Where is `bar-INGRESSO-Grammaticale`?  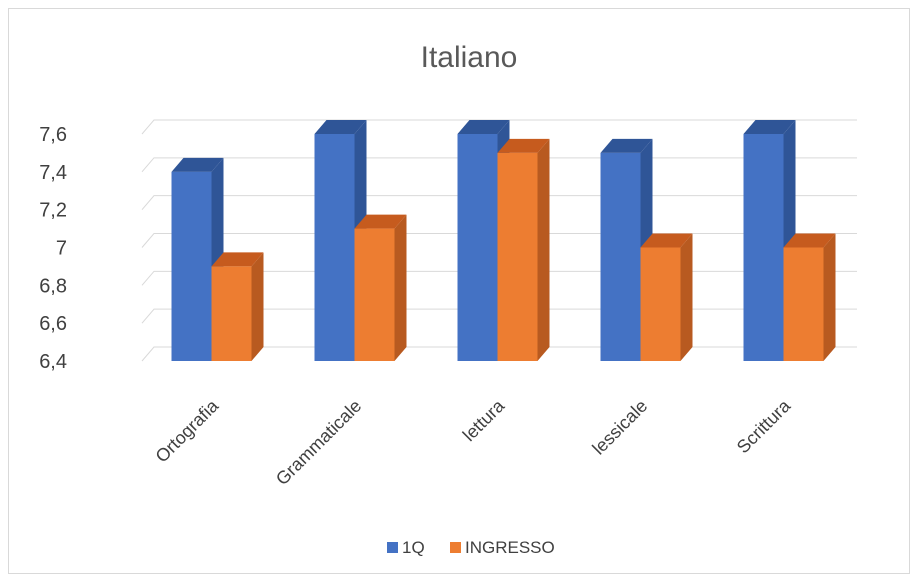 bar-INGRESSO-Grammaticale is located at coordinates (380, 287).